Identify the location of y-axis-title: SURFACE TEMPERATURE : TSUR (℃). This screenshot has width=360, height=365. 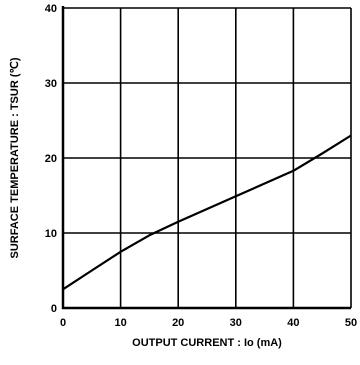
(15, 157).